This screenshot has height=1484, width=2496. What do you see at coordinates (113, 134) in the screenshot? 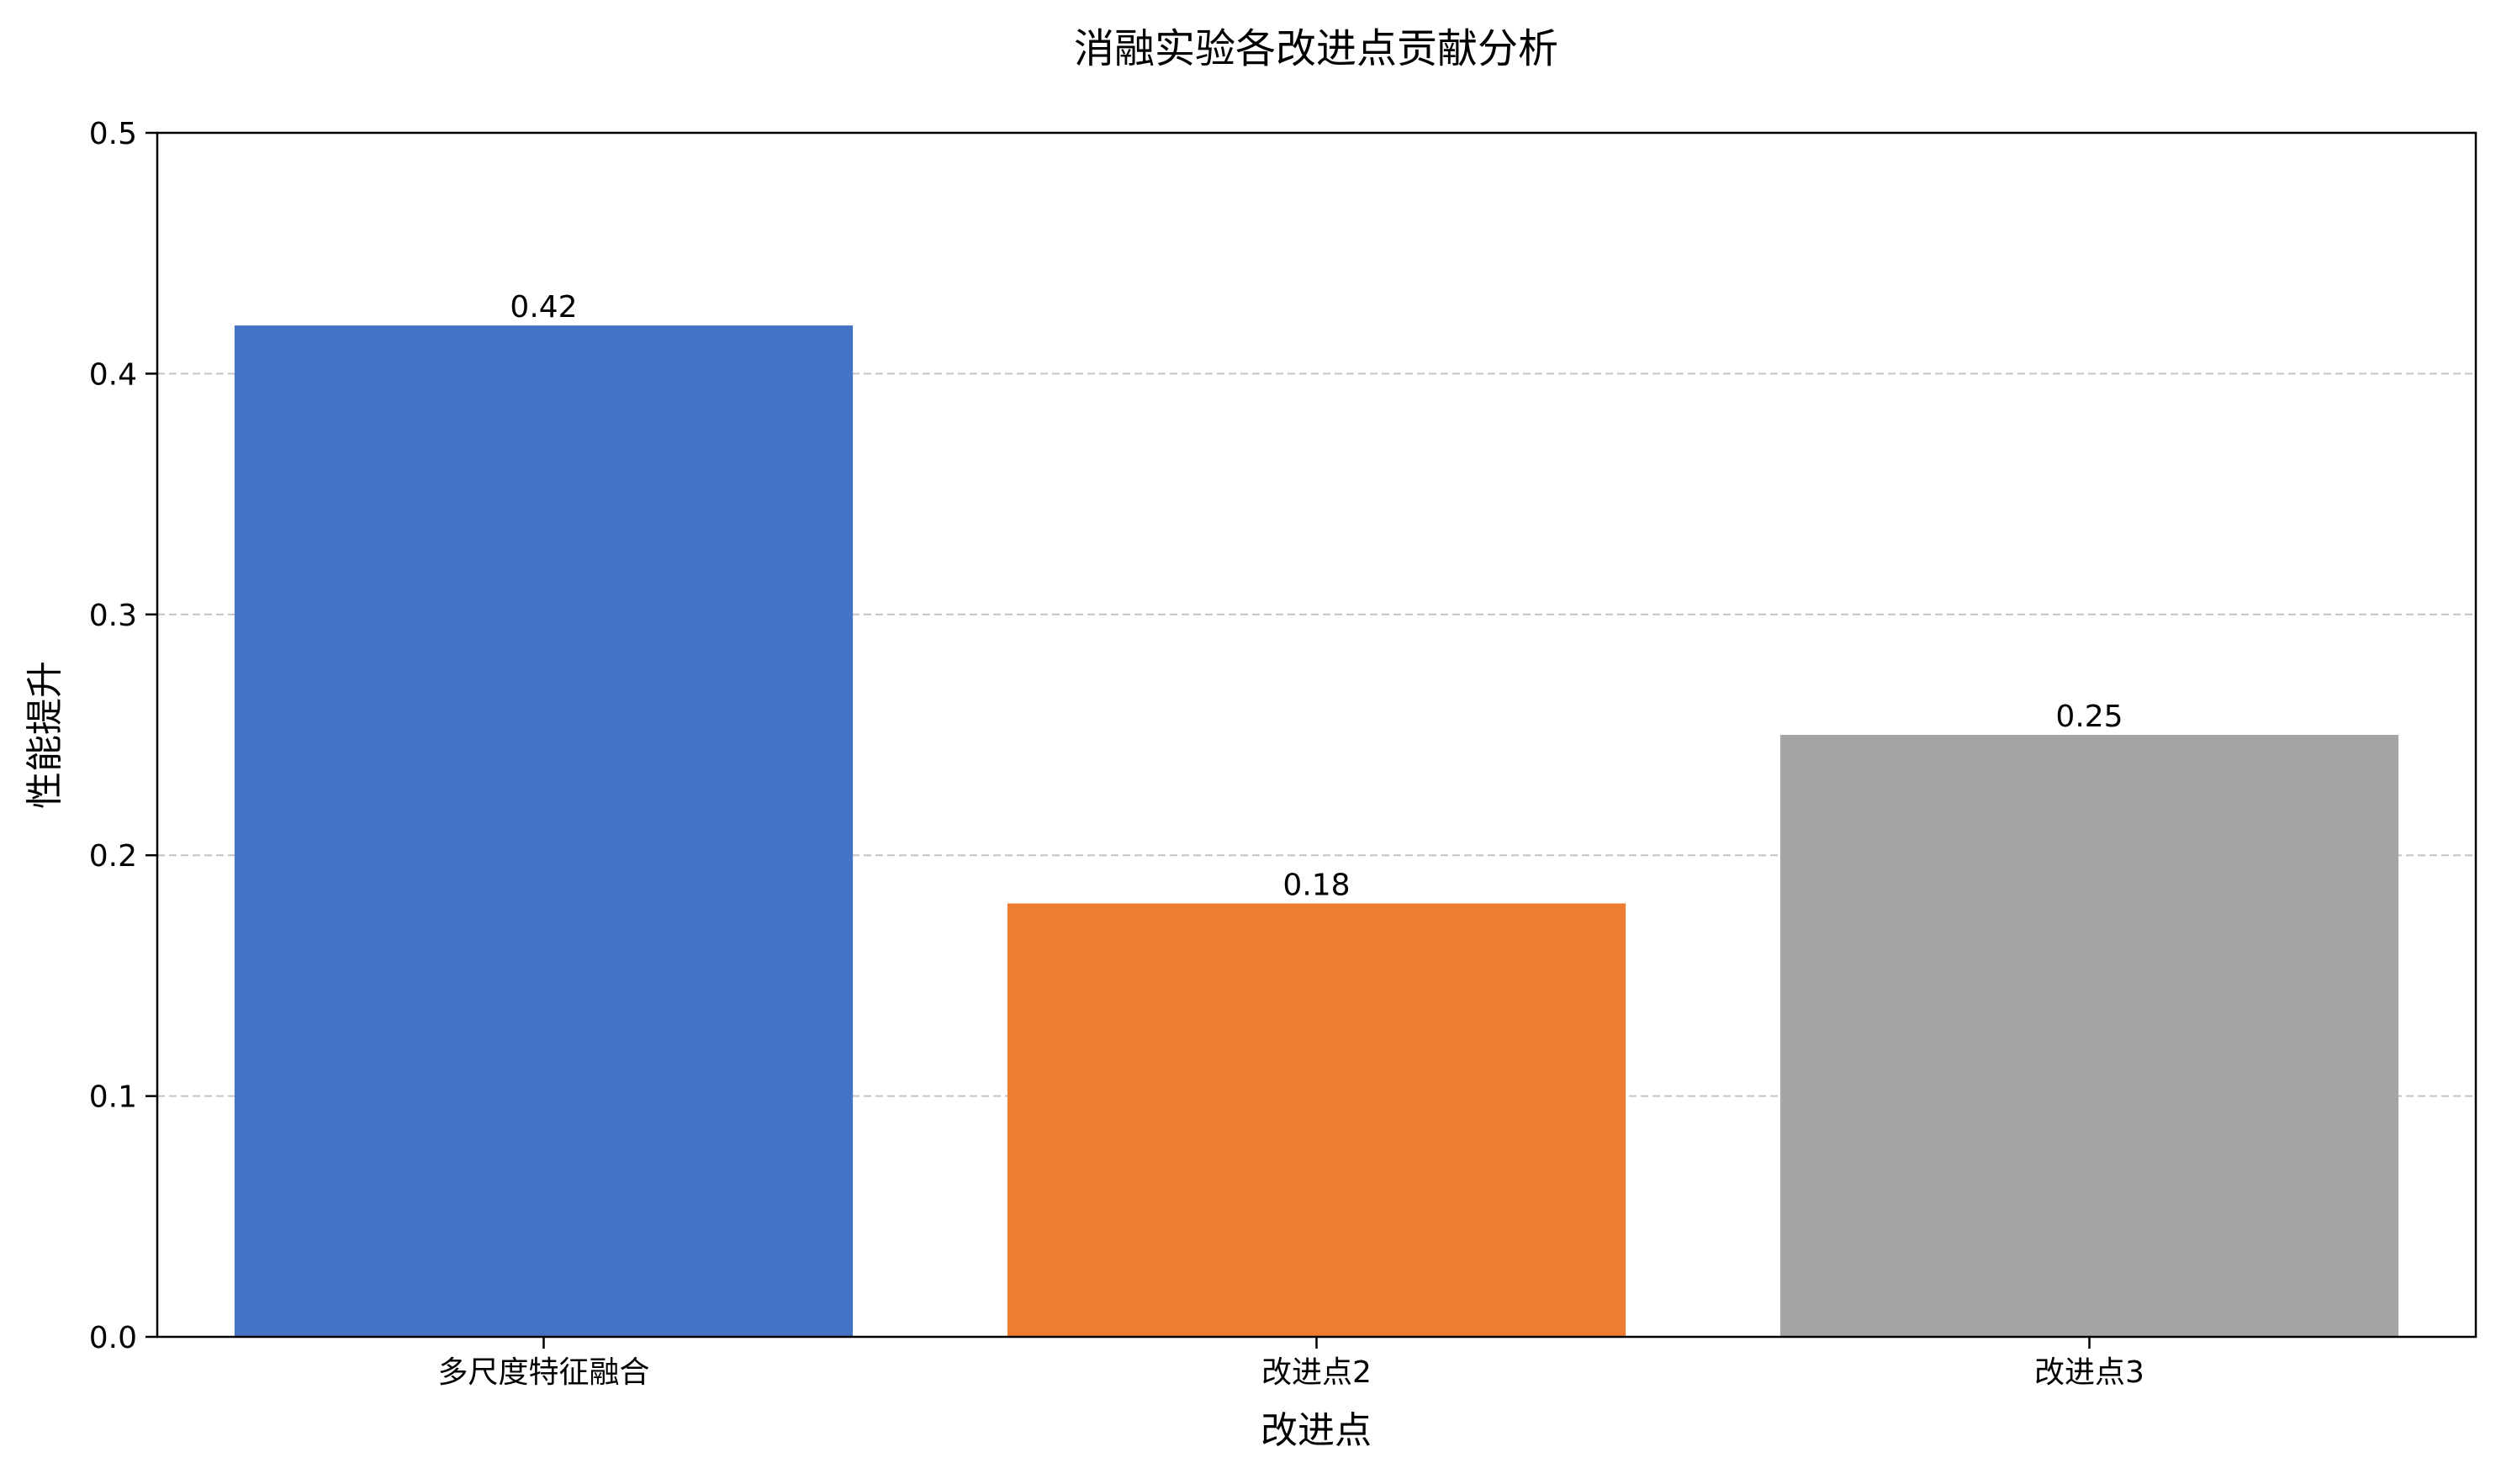
I see `y-tick-label: 0.5` at bounding box center [113, 134].